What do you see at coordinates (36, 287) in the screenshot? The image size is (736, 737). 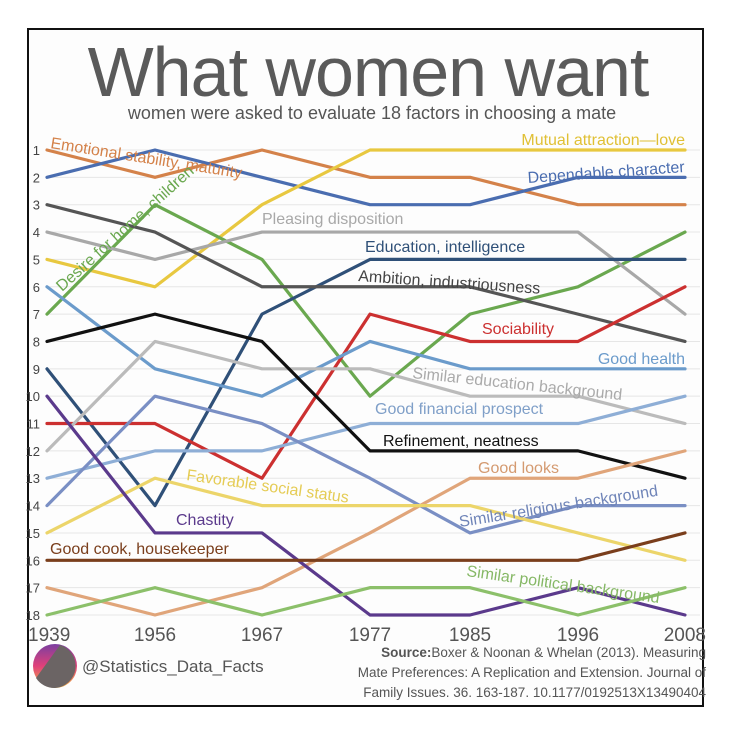 I see `y-tick-label: 6` at bounding box center [36, 287].